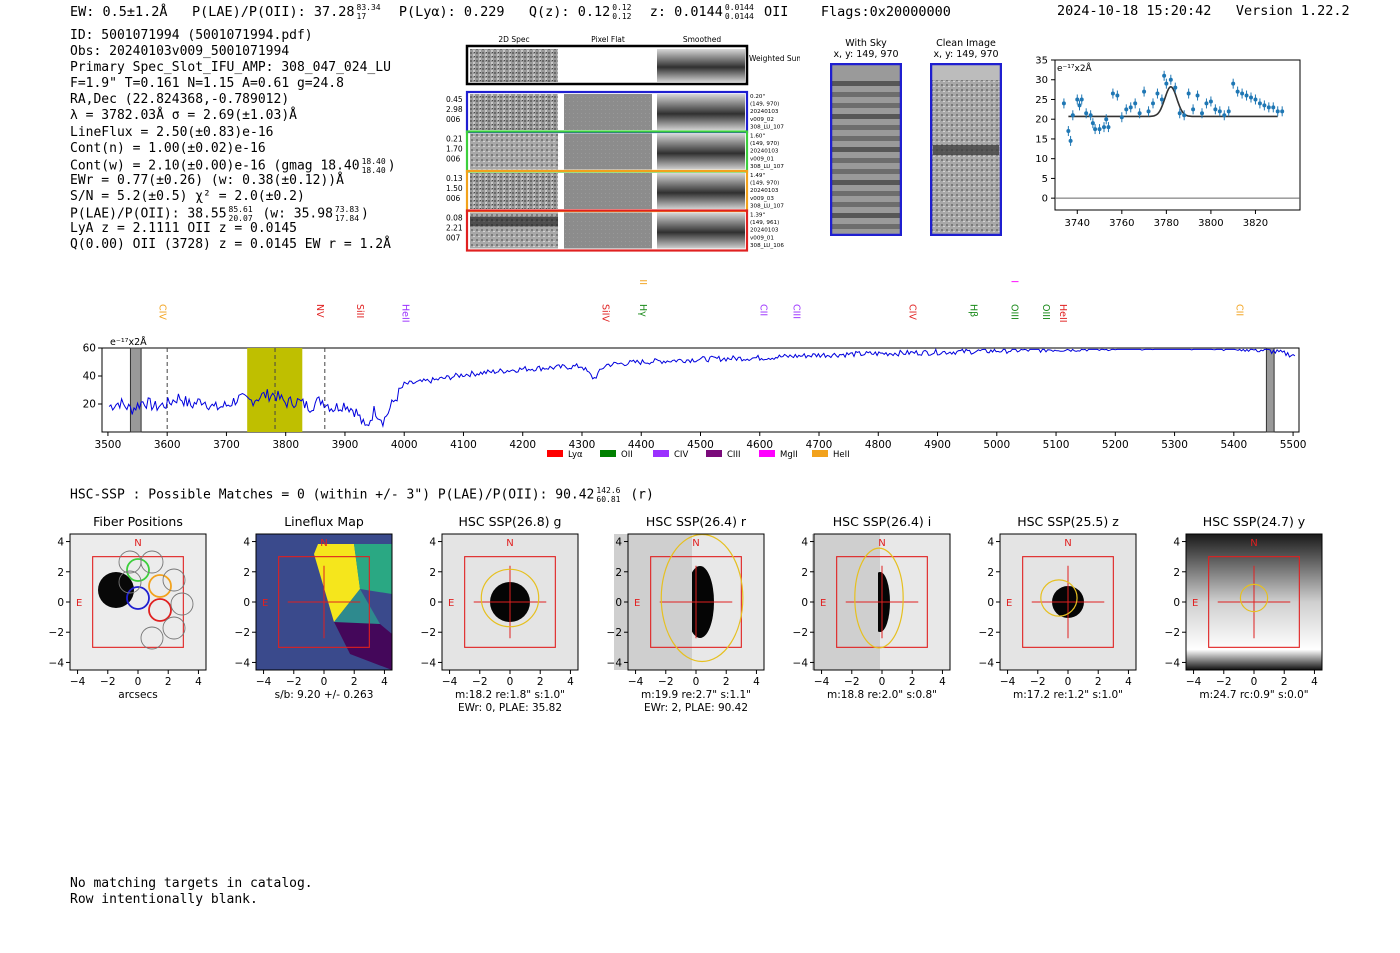 This screenshot has width=1400, height=953. Describe the element at coordinates (789, 455) in the screenshot. I see `legend-label: MgII` at that location.